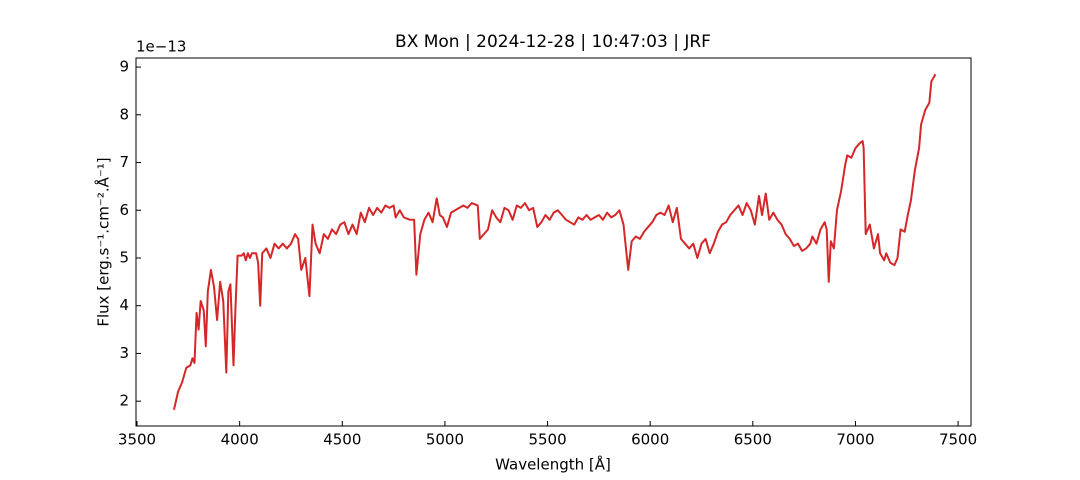 The width and height of the screenshot is (1080, 480). I want to click on x-tick-label: 5000, so click(445, 440).